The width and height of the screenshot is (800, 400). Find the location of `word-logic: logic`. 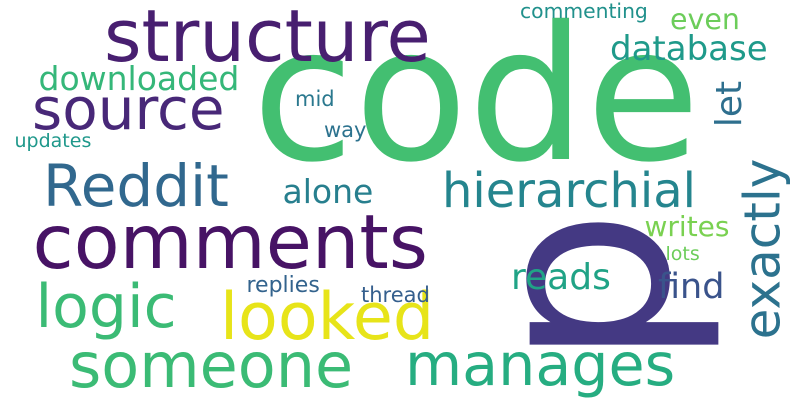

word-logic: logic is located at coordinates (106, 307).